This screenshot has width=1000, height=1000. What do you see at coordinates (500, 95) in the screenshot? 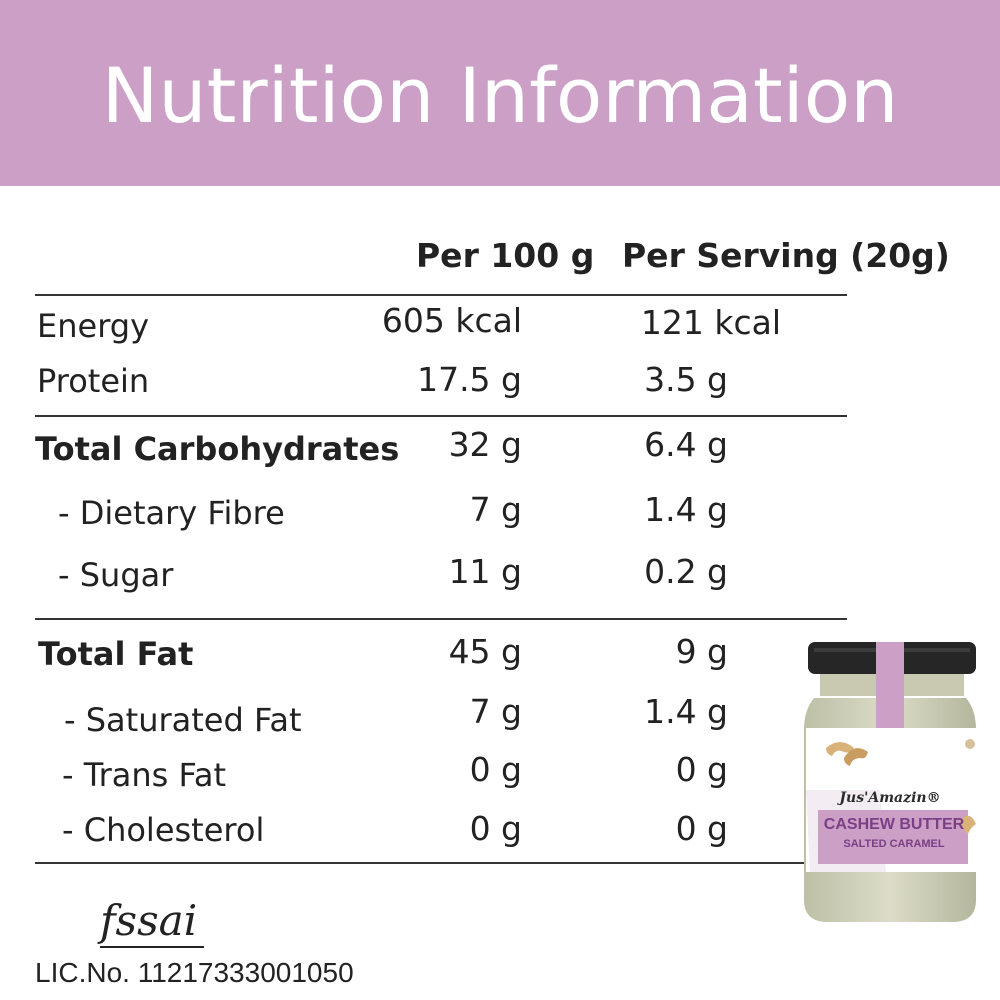
I see `page-title: Nutrition Information` at bounding box center [500, 95].